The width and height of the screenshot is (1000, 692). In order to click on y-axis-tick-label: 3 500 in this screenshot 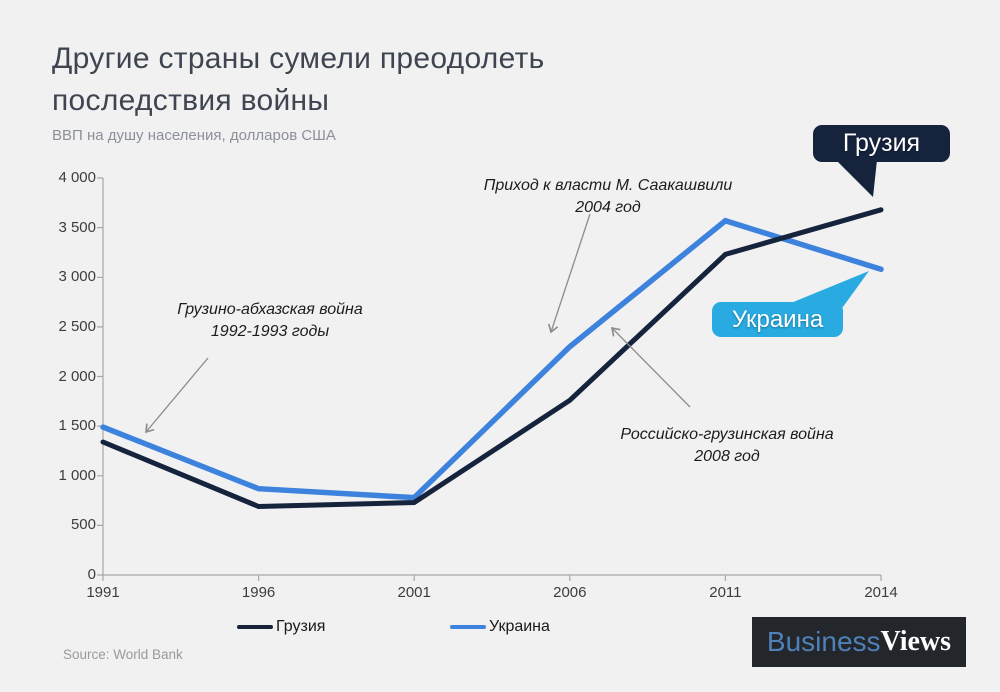, I will do `click(77, 227)`.